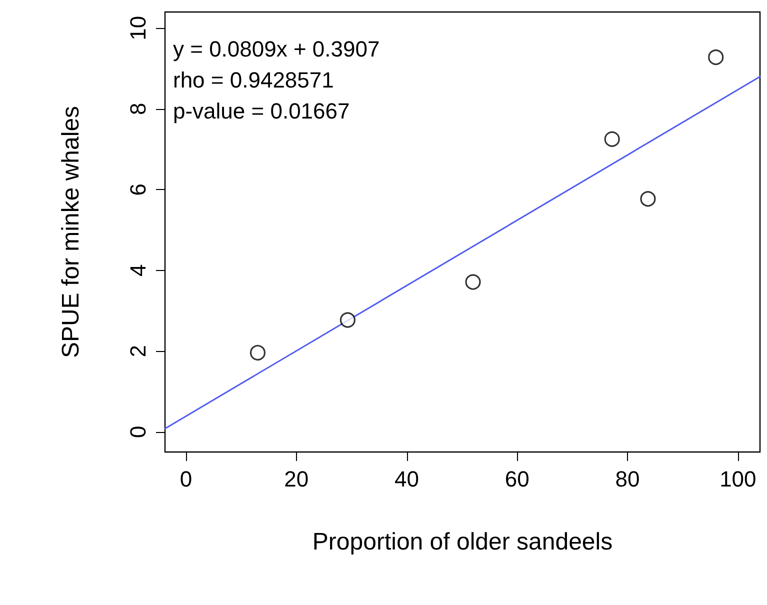  What do you see at coordinates (462, 542) in the screenshot?
I see `x-axis-title: Proportion of older sandeels` at bounding box center [462, 542].